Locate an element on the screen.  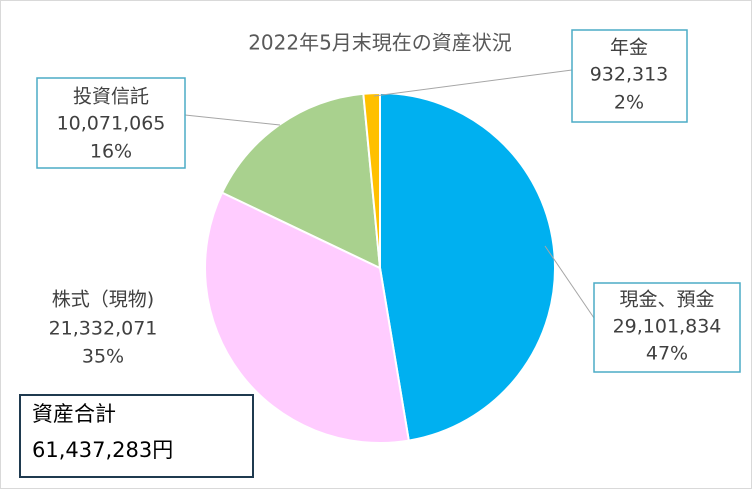
slice-value: 10,071,065 is located at coordinates (111, 124).